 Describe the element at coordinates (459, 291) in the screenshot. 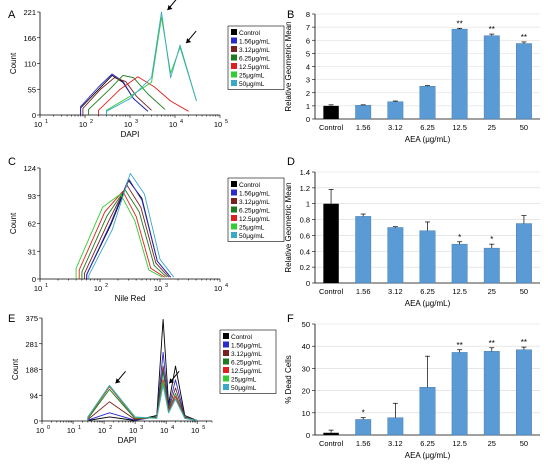

I see `x-tick-label: 12.5` at that location.